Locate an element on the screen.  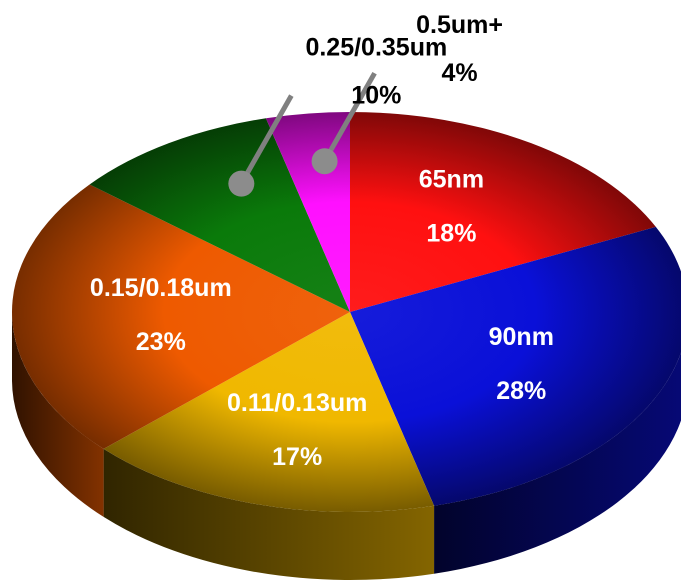
slice-label-0-5um: 0.5um+ is located at coordinates (459, 25).